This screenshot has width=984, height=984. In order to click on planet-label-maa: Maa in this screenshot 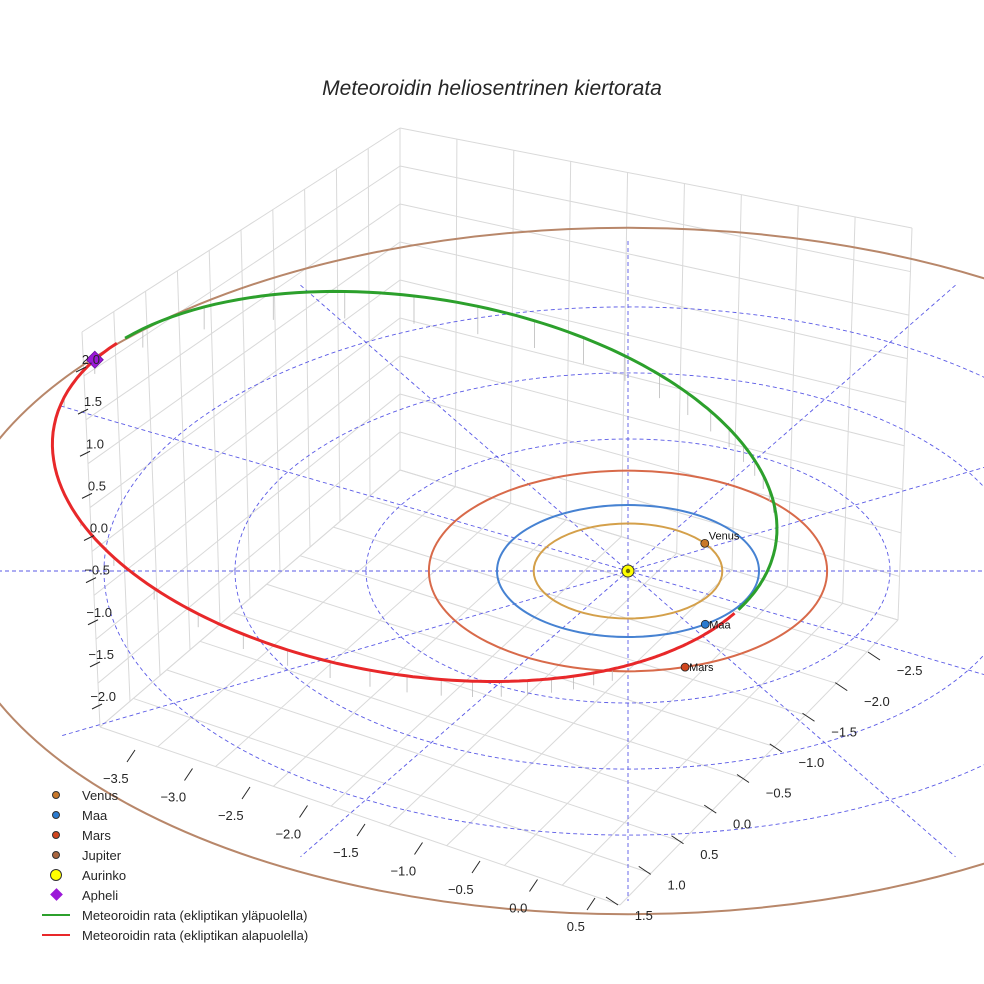, I will do `click(720, 625)`.